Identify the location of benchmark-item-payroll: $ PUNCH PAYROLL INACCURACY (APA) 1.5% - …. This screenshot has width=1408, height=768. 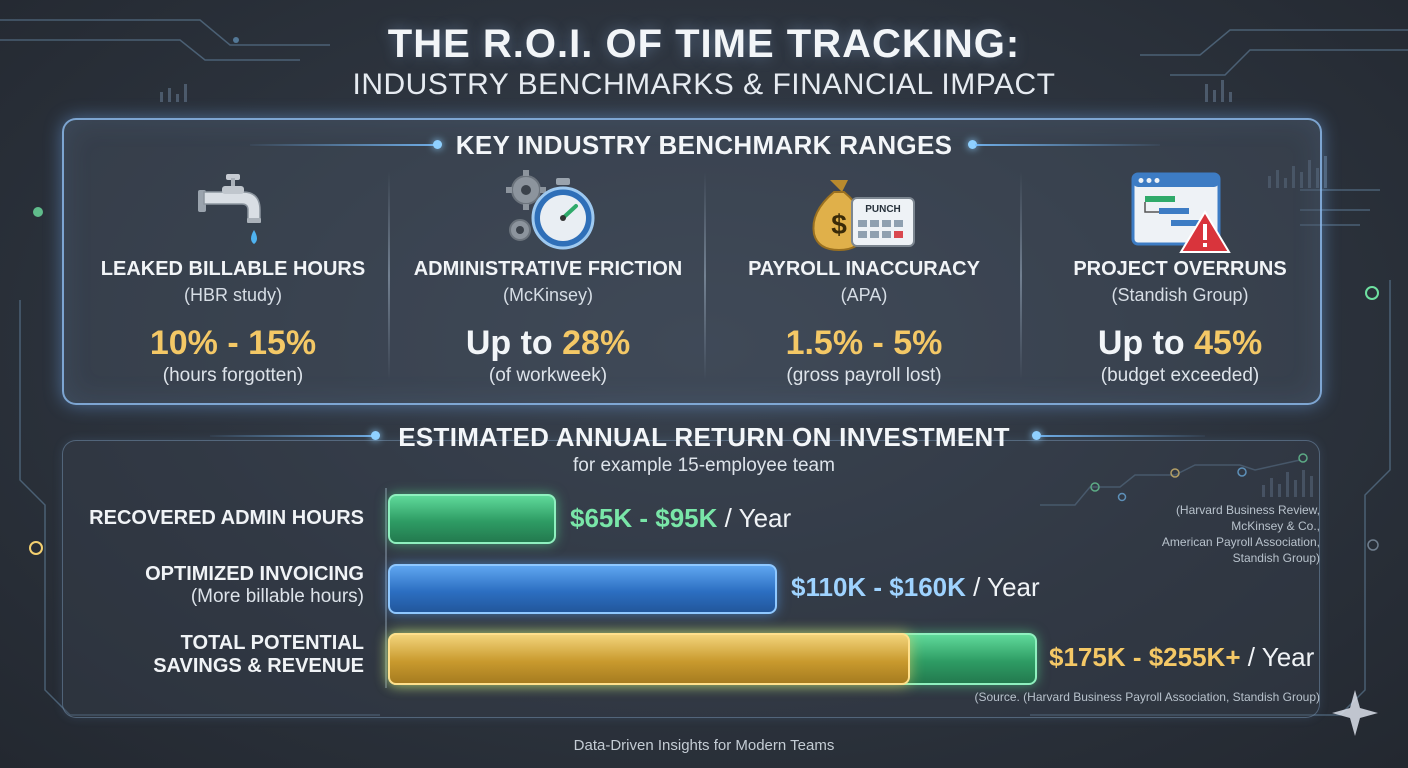
(864, 277).